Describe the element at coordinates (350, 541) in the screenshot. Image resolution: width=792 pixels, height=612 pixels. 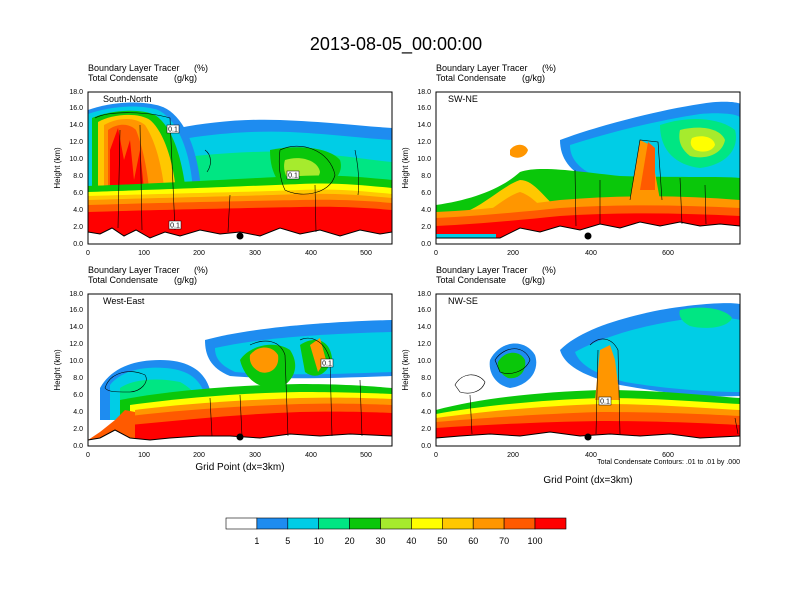
I see `colorbar-label: 20` at that location.